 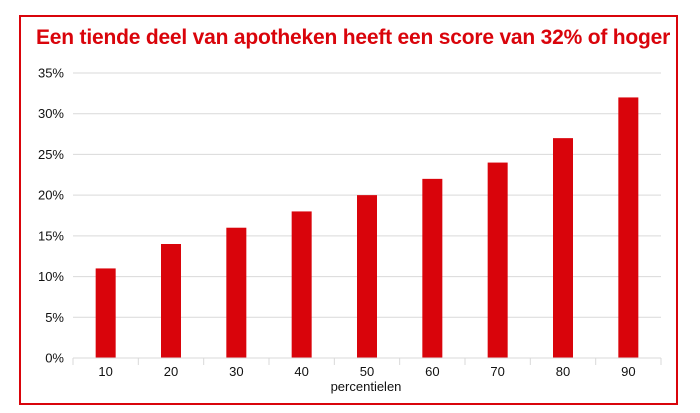 I want to click on x-tick-label: 10, so click(x=105, y=371).